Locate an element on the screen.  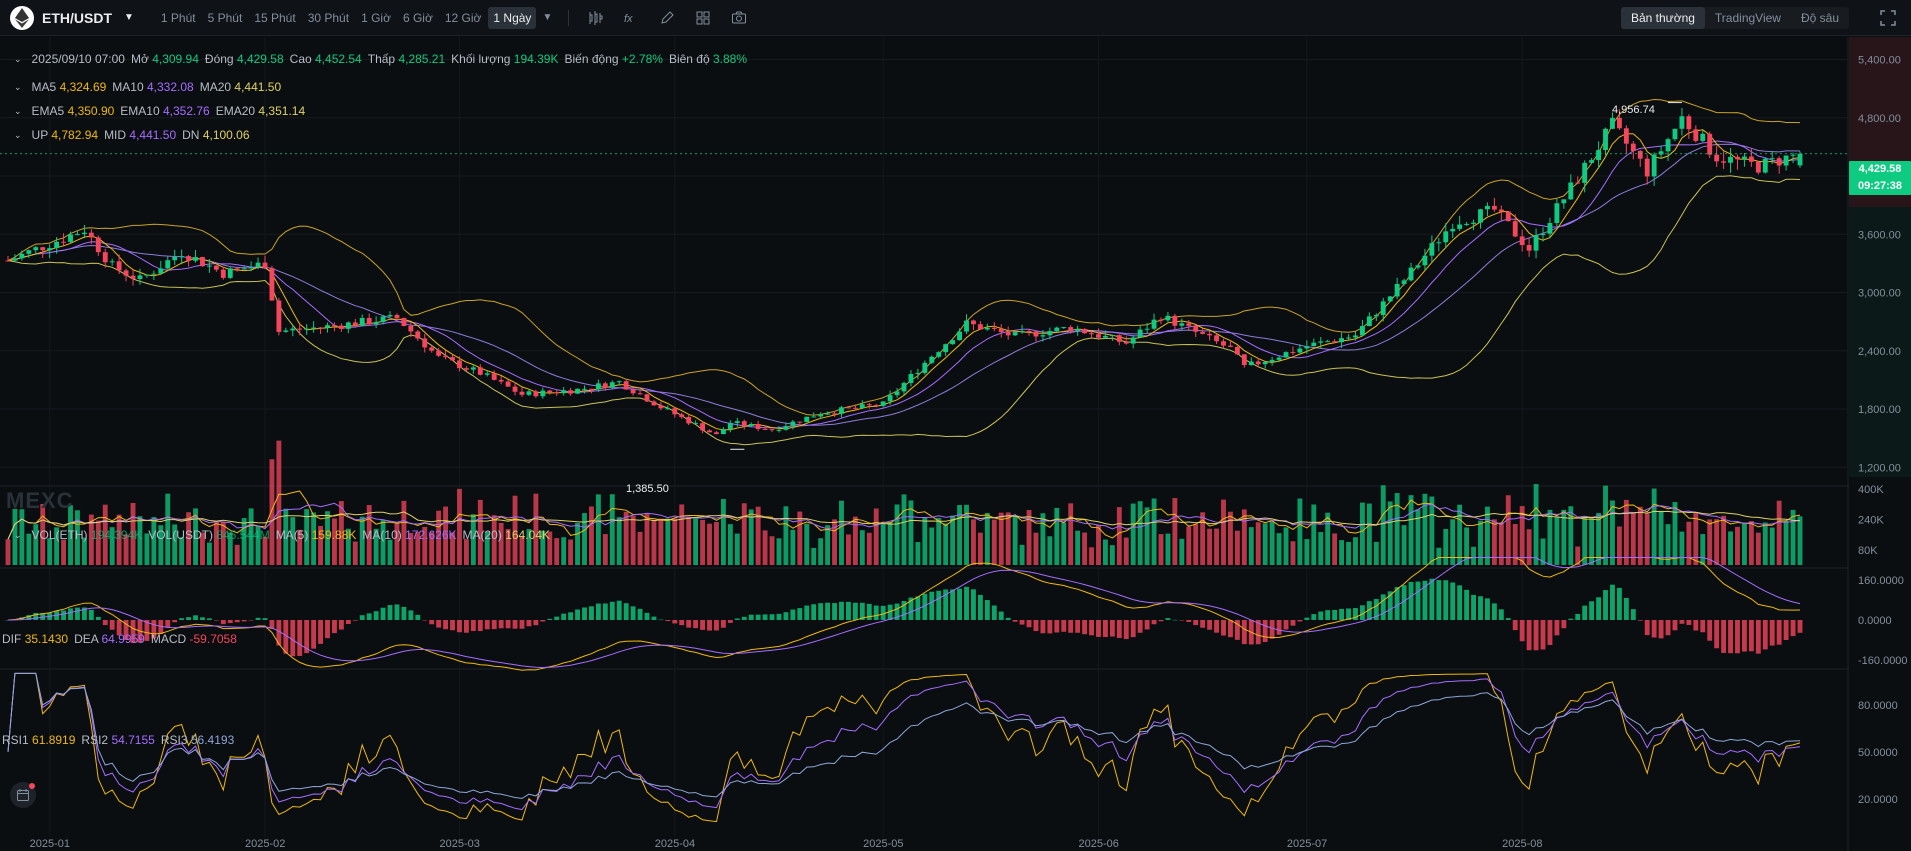
interval-tab: 1 Ngày is located at coordinates (512, 17).